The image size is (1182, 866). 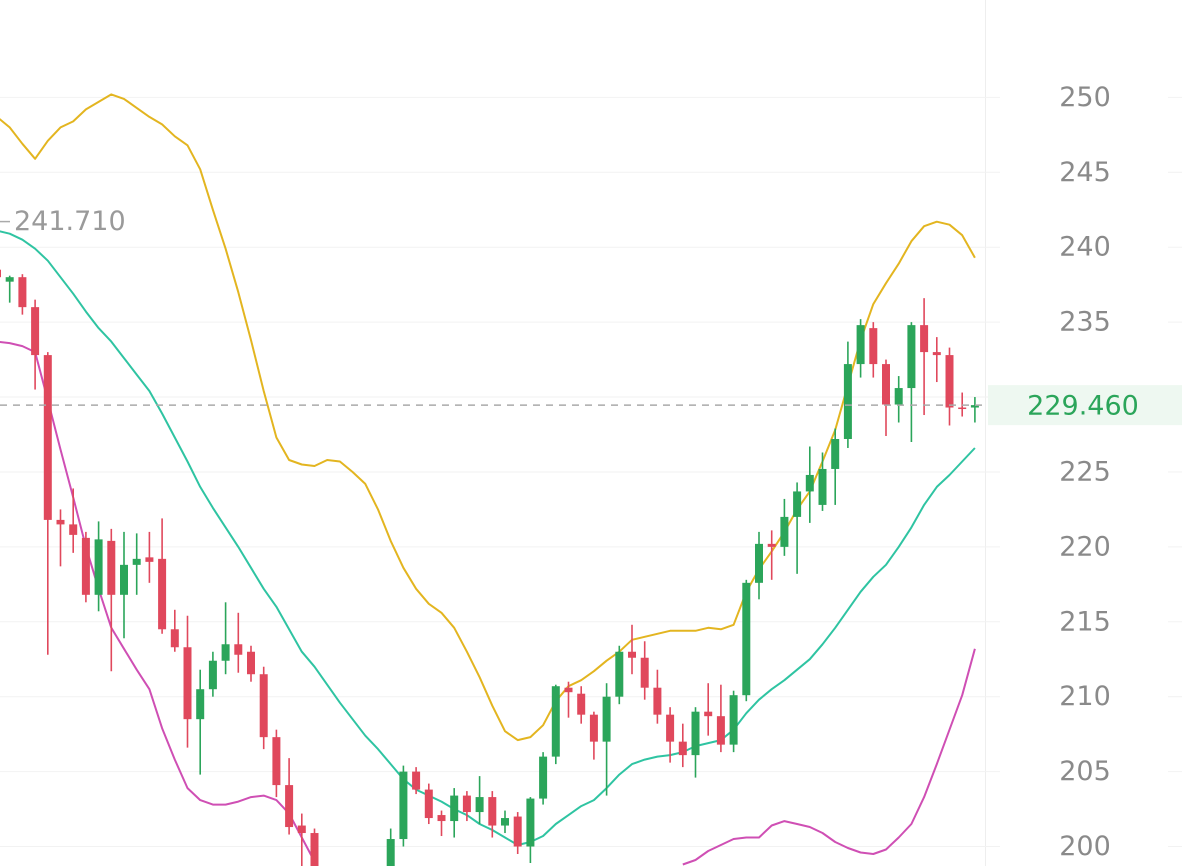 What do you see at coordinates (1085, 172) in the screenshot?
I see `y-tick-label: 245` at bounding box center [1085, 172].